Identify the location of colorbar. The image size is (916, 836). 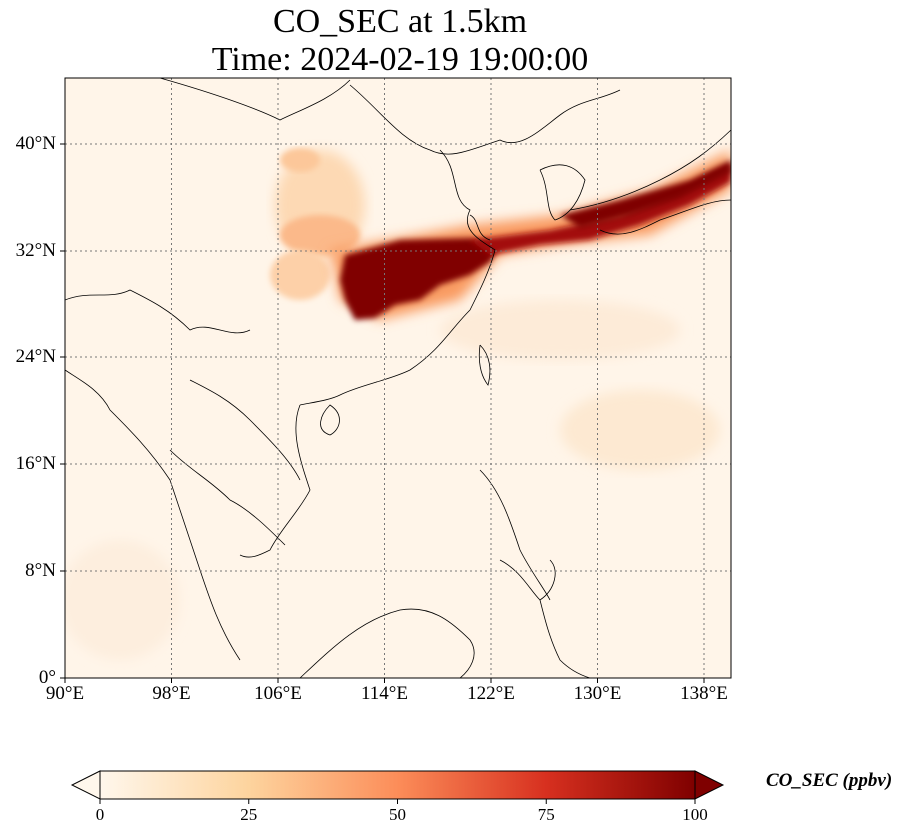
(397, 787).